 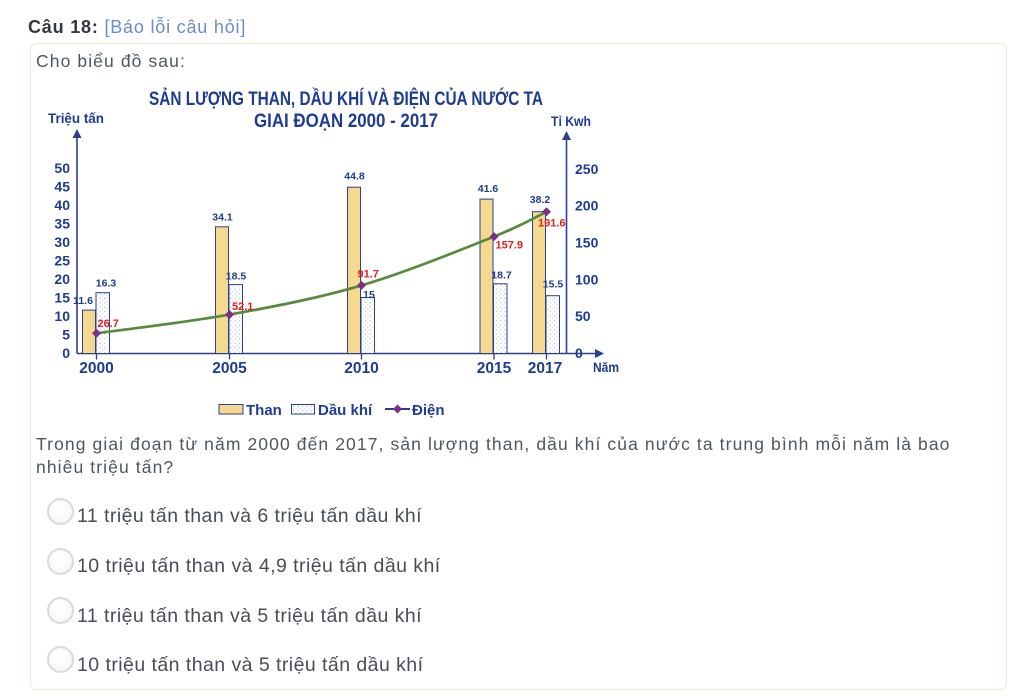 What do you see at coordinates (510, 246) in the screenshot?
I see `svg-text: 157.9` at bounding box center [510, 246].